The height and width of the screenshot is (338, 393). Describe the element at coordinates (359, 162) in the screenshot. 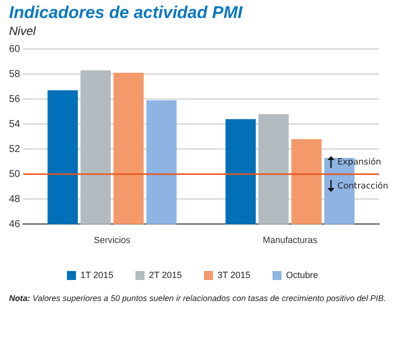

I see `annotation: Expansión` at that location.